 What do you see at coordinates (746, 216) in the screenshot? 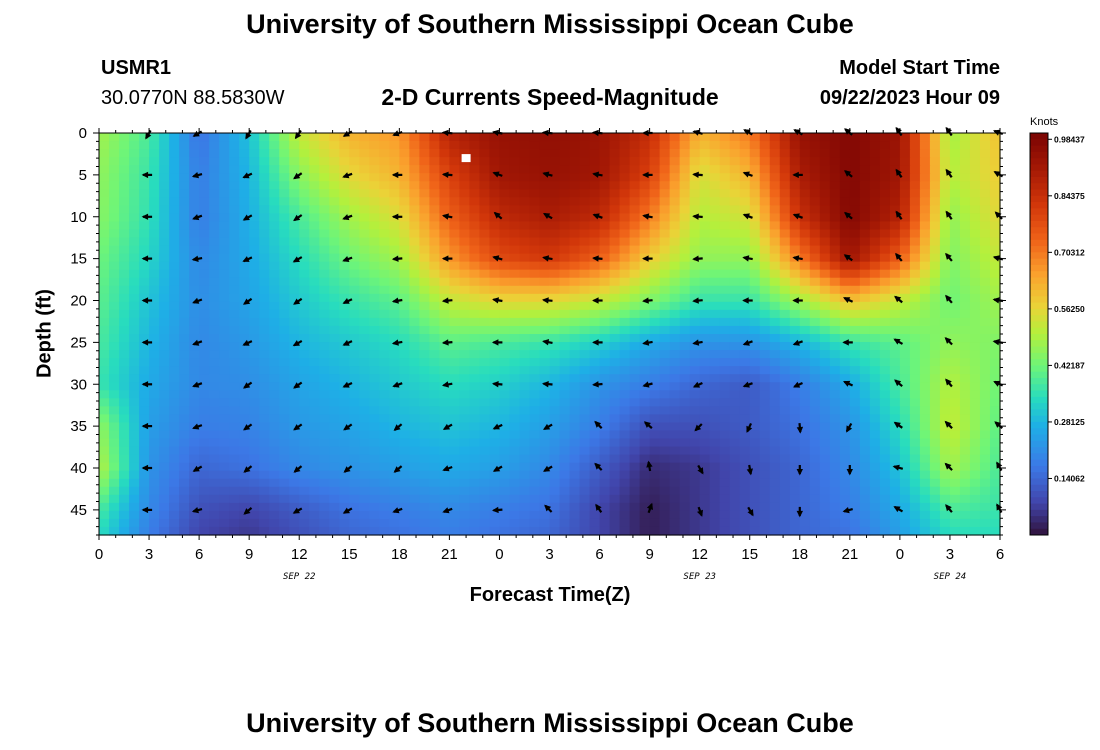
I see `arrow-head` at bounding box center [746, 216].